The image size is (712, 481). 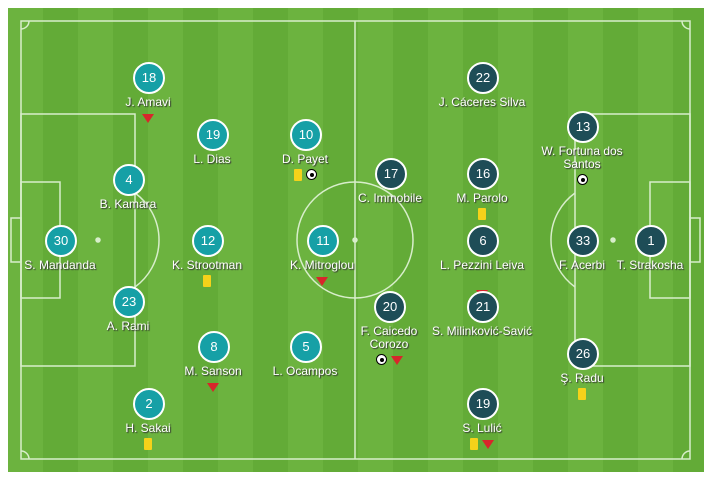 What do you see at coordinates (650, 265) in the screenshot?
I see `player-name: T. Strakosha` at bounding box center [650, 265].